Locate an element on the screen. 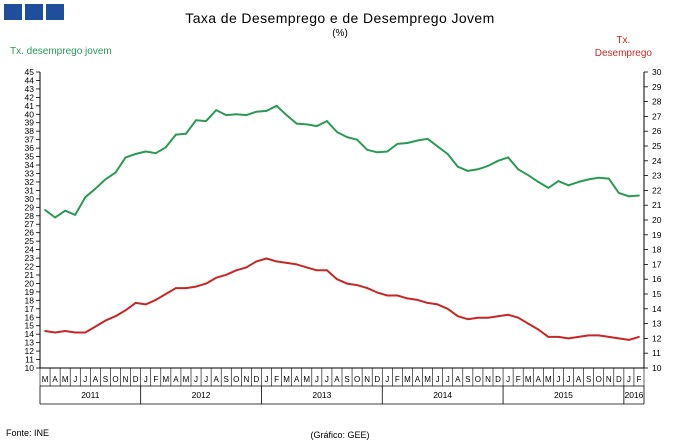 The image size is (680, 446). left-tick-label: 22 is located at coordinates (30, 267).